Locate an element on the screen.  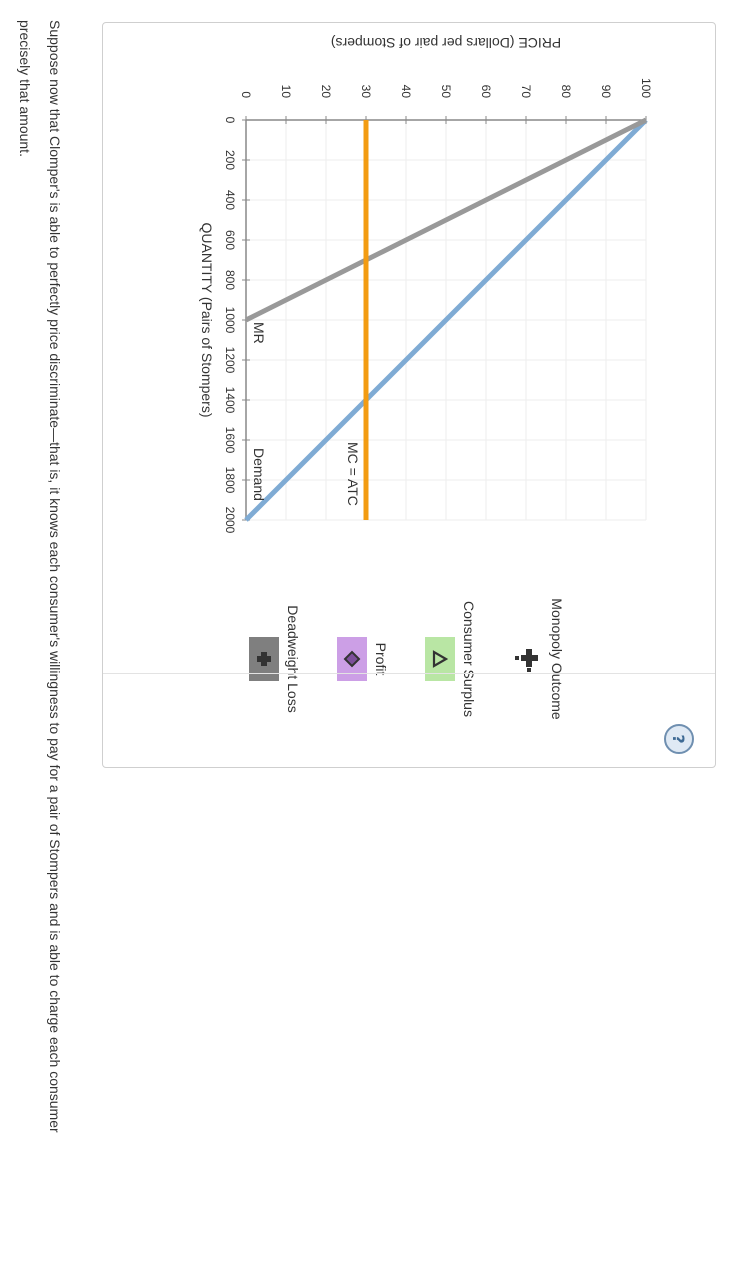
x-tick-label: 0 is located at coordinates (230, 120).